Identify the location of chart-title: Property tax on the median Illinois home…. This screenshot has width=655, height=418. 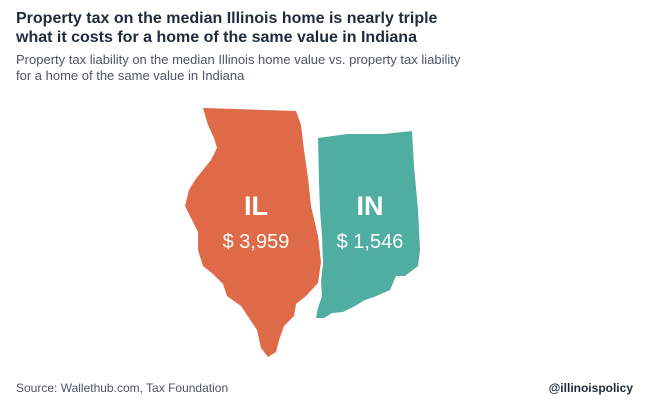
(326, 28).